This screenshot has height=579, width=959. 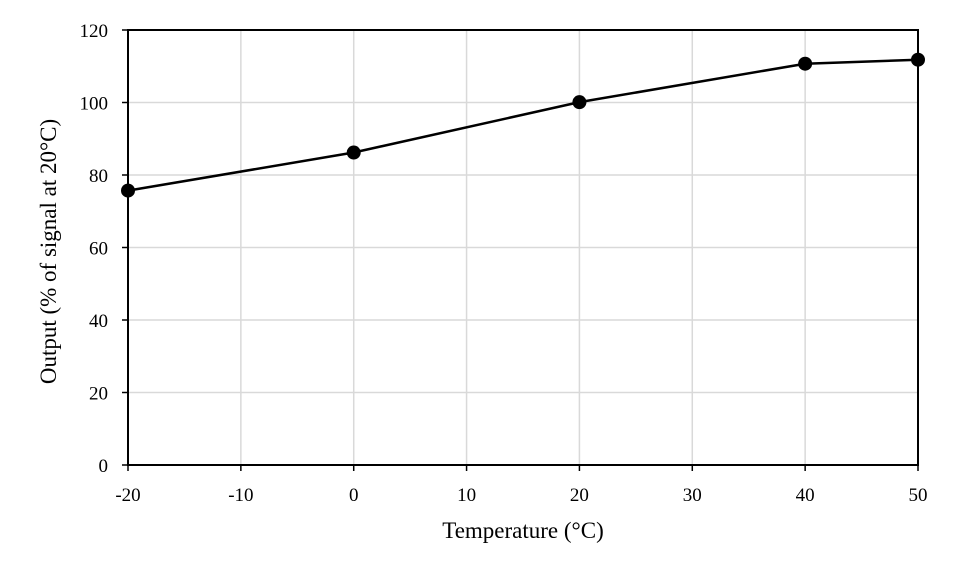 I want to click on x-tick-label: 0, so click(x=354, y=495).